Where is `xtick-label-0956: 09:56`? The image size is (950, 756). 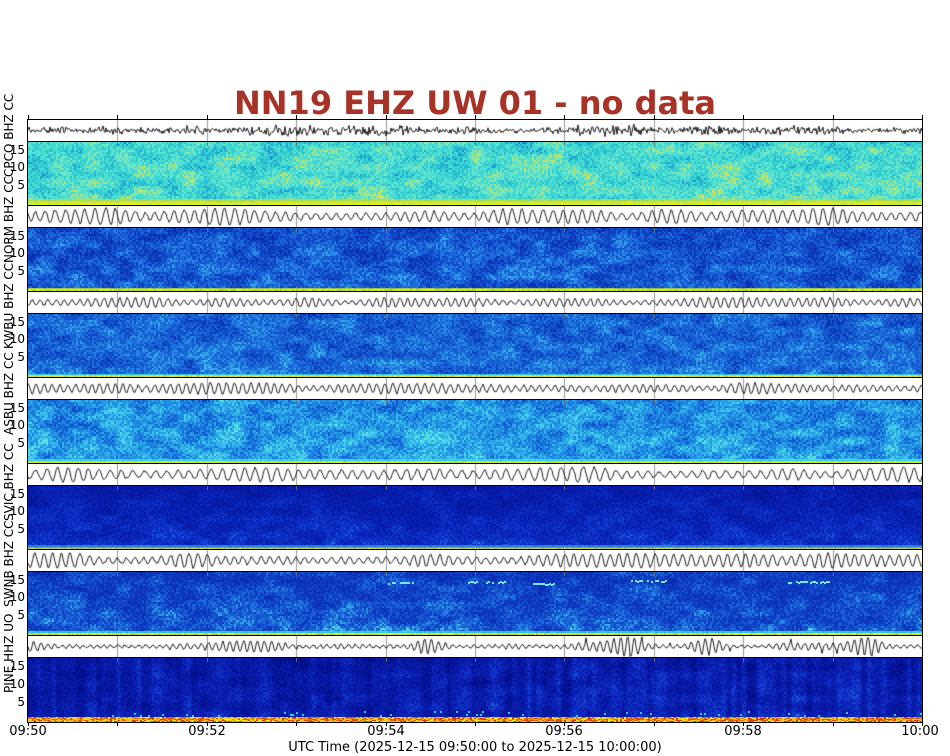
xtick-label-0956: 09:56 is located at coordinates (564, 731).